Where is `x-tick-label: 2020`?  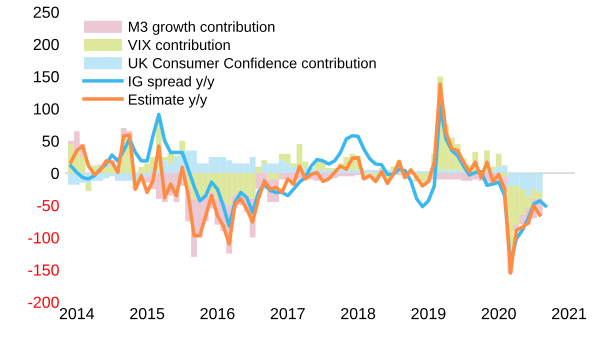 x-tick-label: 2020 is located at coordinates (499, 314).